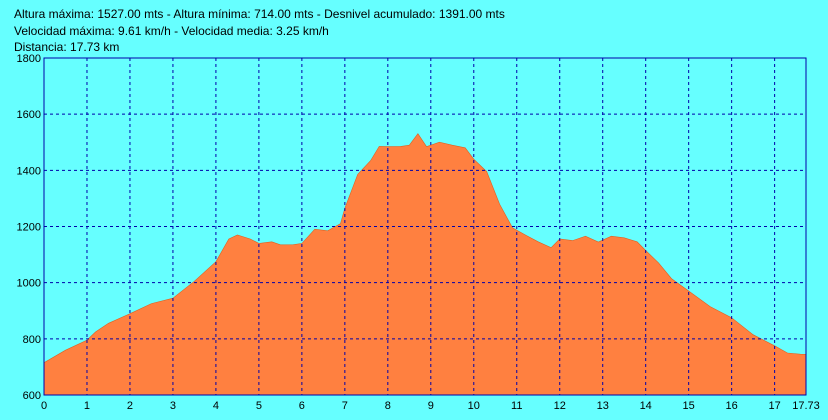 The height and width of the screenshot is (420, 828). What do you see at coordinates (67, 47) in the screenshot?
I see `distance-stat: Distancia: 17.73 km` at bounding box center [67, 47].